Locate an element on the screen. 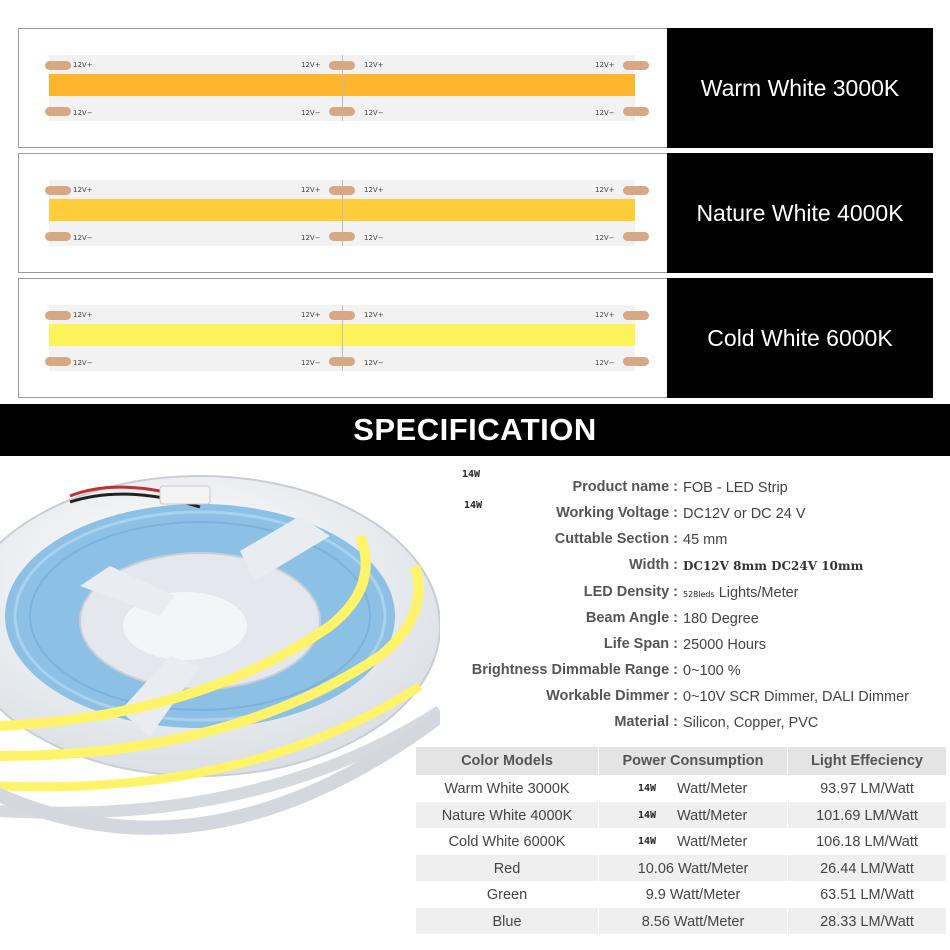 Image resolution: width=950 pixels, height=950 pixels. table-row: Red 10.06 Watt/Meter 26.44 LM/Watt is located at coordinates (681, 867).